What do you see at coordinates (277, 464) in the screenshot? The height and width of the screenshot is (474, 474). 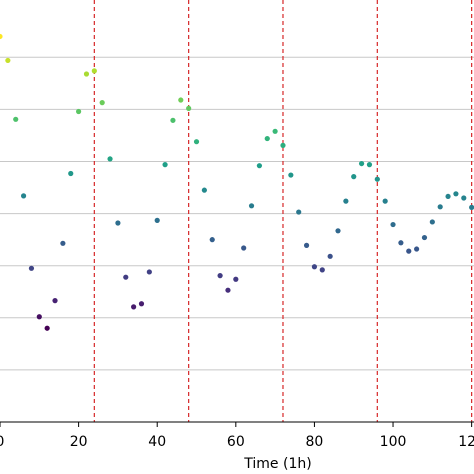 I see `x-axis-label: Time (1h)` at bounding box center [277, 464].